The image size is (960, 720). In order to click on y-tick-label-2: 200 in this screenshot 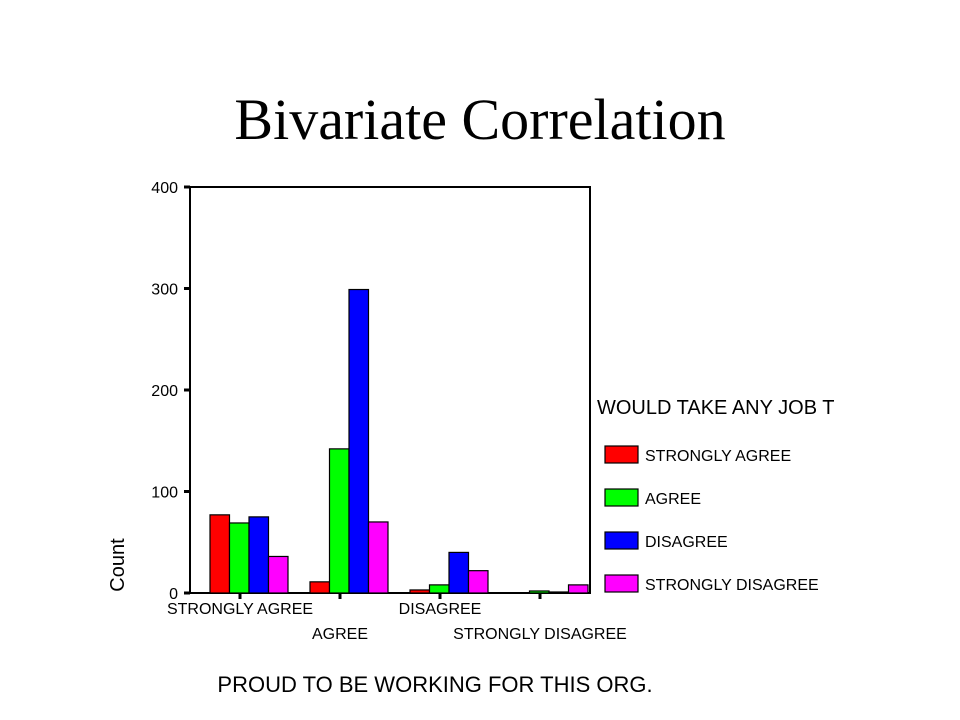, I will do `click(164, 391)`.